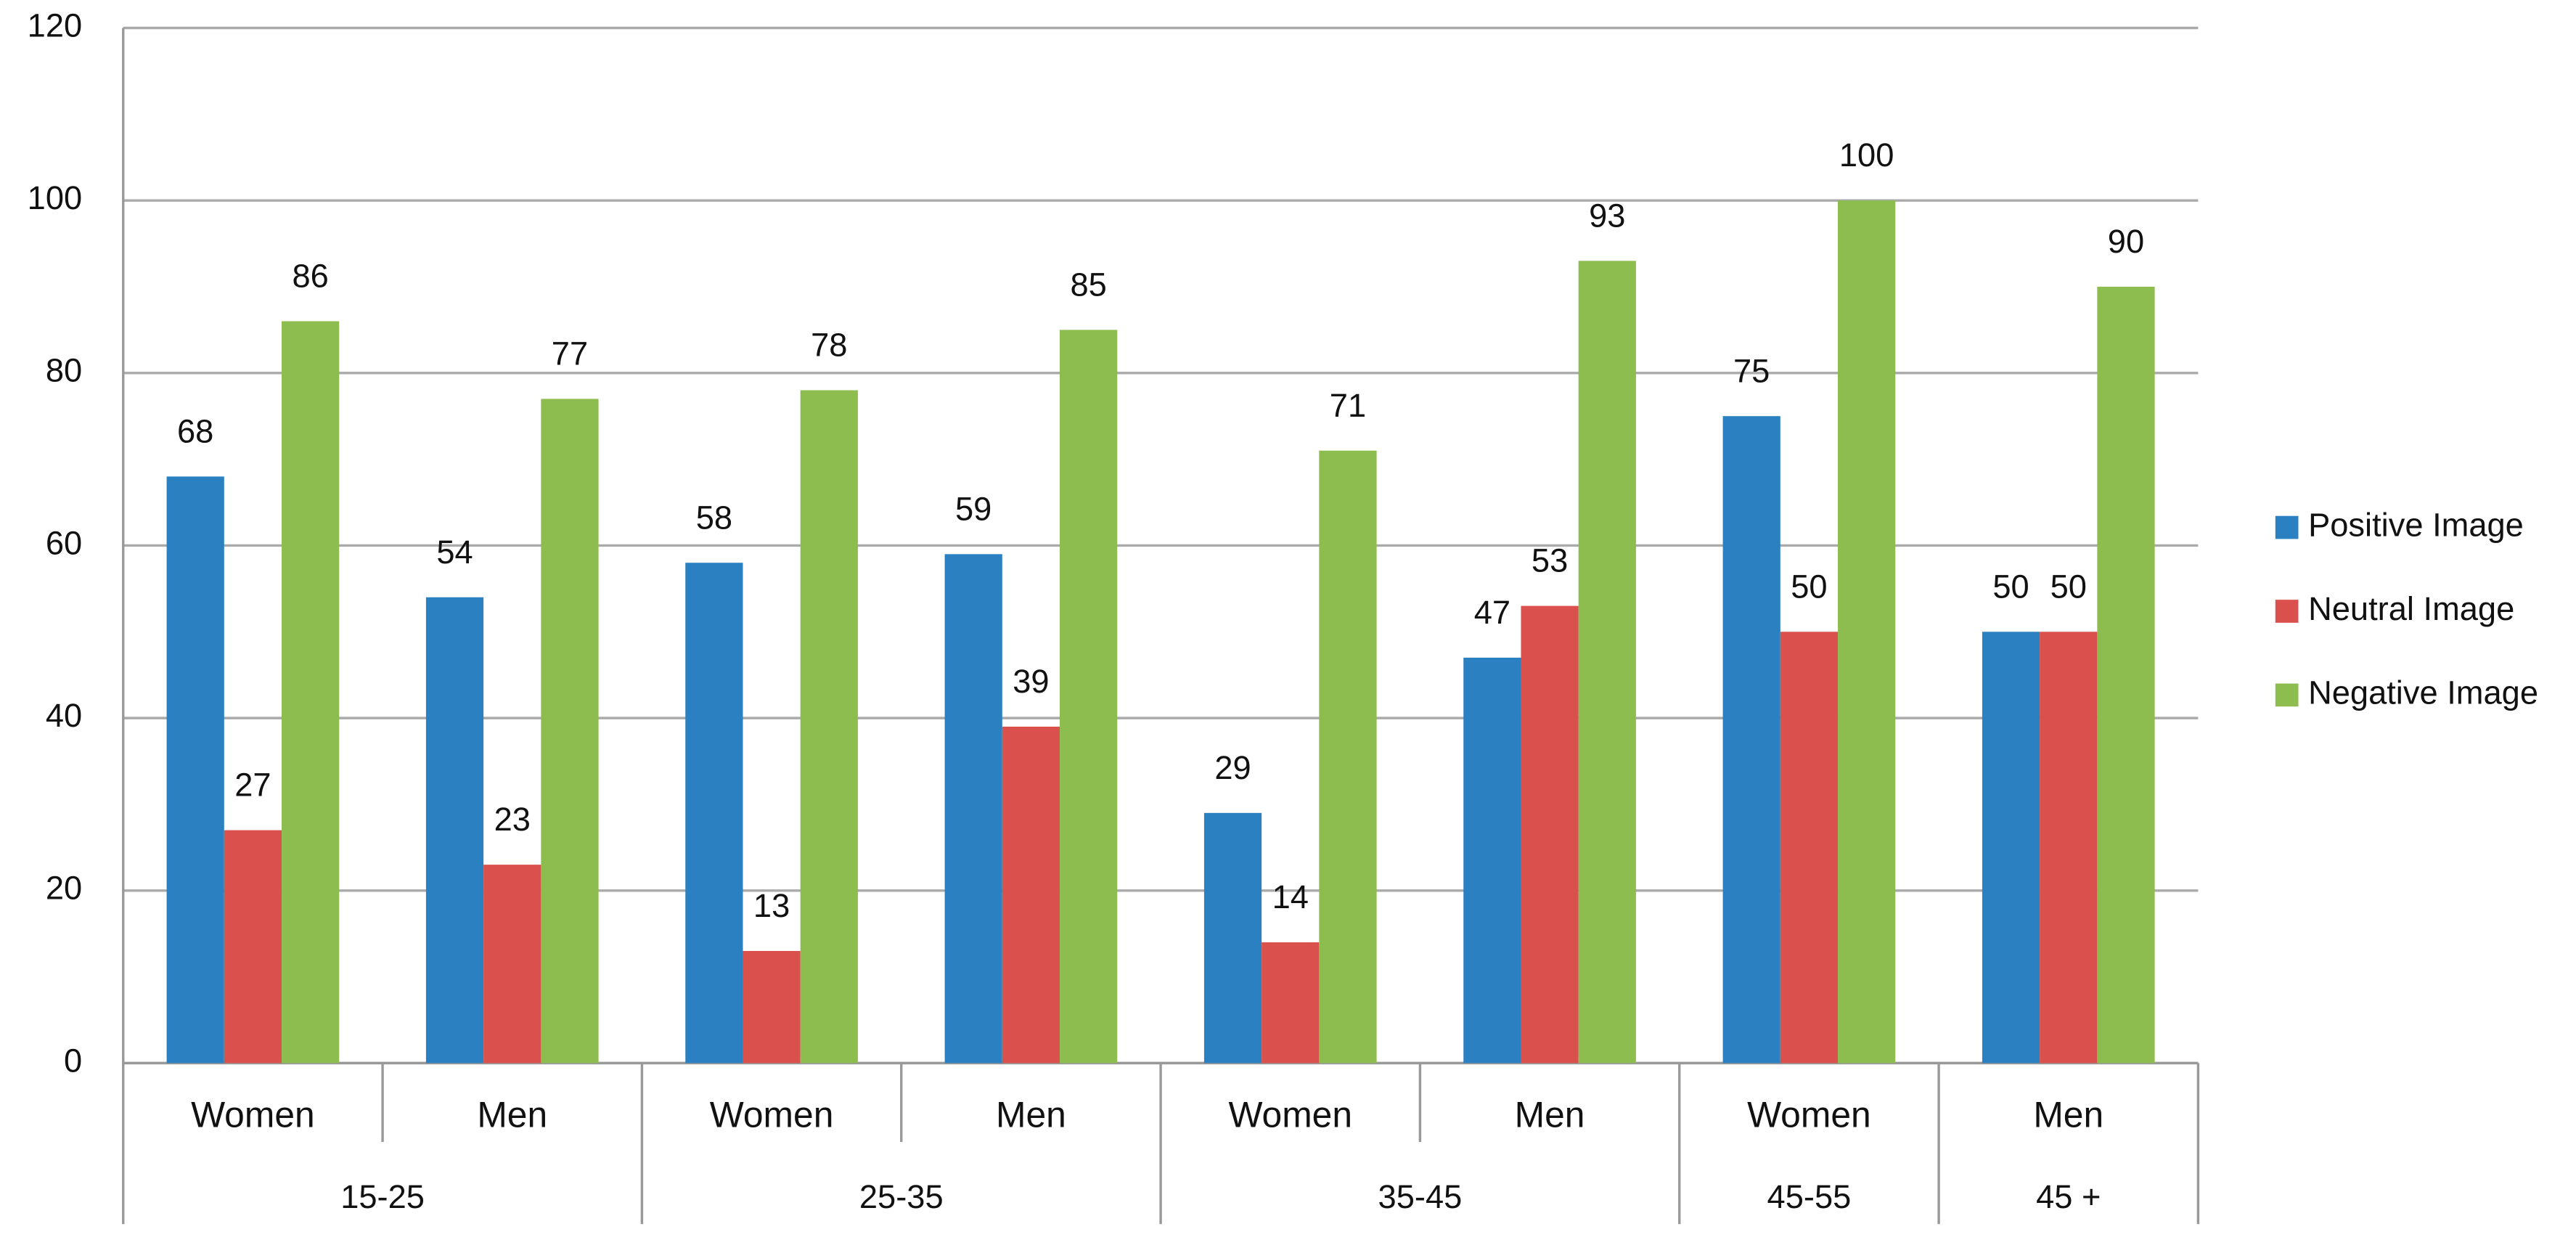 The image size is (2576, 1245). What do you see at coordinates (1810, 1196) in the screenshot?
I see `group-label: 45-55` at bounding box center [1810, 1196].